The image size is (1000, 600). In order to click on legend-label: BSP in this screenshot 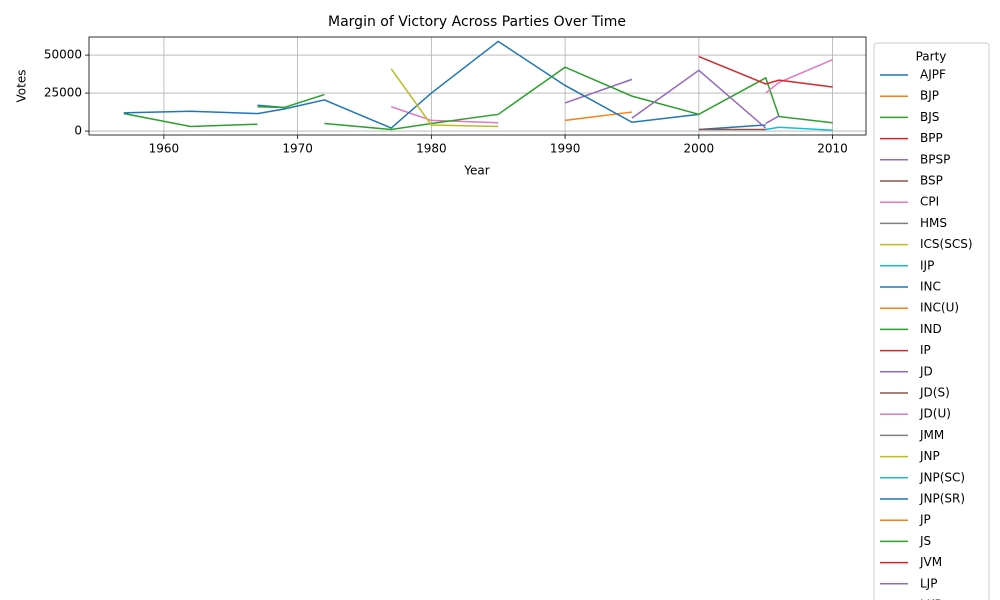, I will do `click(931, 181)`.